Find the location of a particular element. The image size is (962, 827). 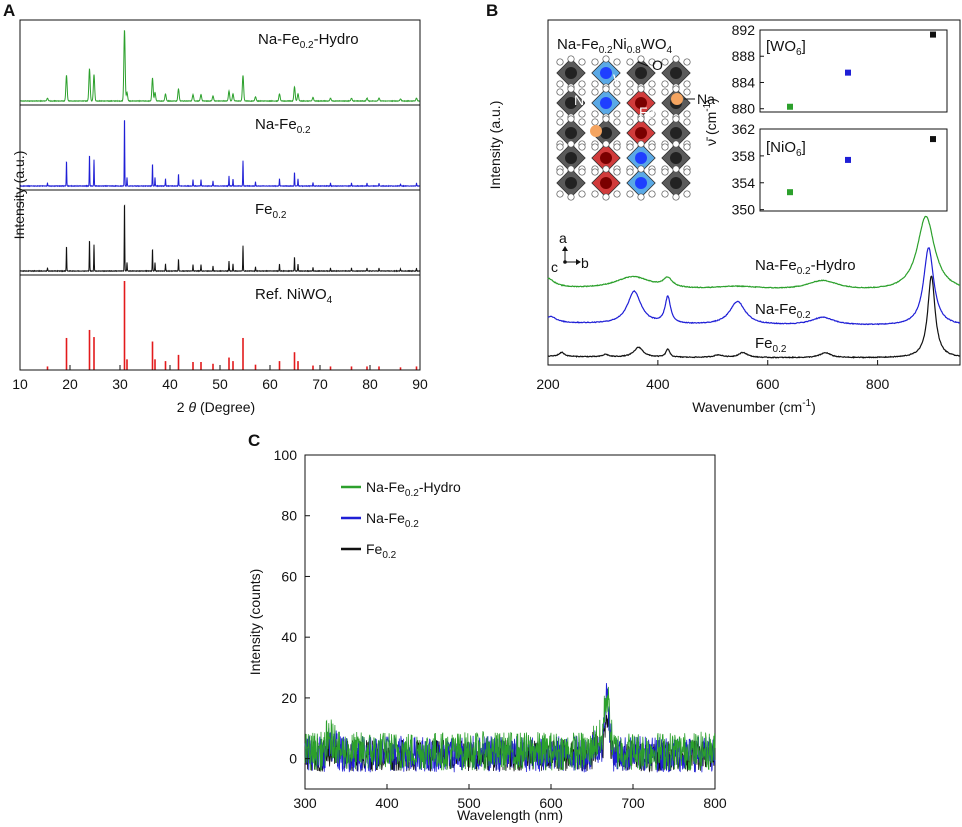

panel-c-x-tick-label: 300 is located at coordinates (305, 803).